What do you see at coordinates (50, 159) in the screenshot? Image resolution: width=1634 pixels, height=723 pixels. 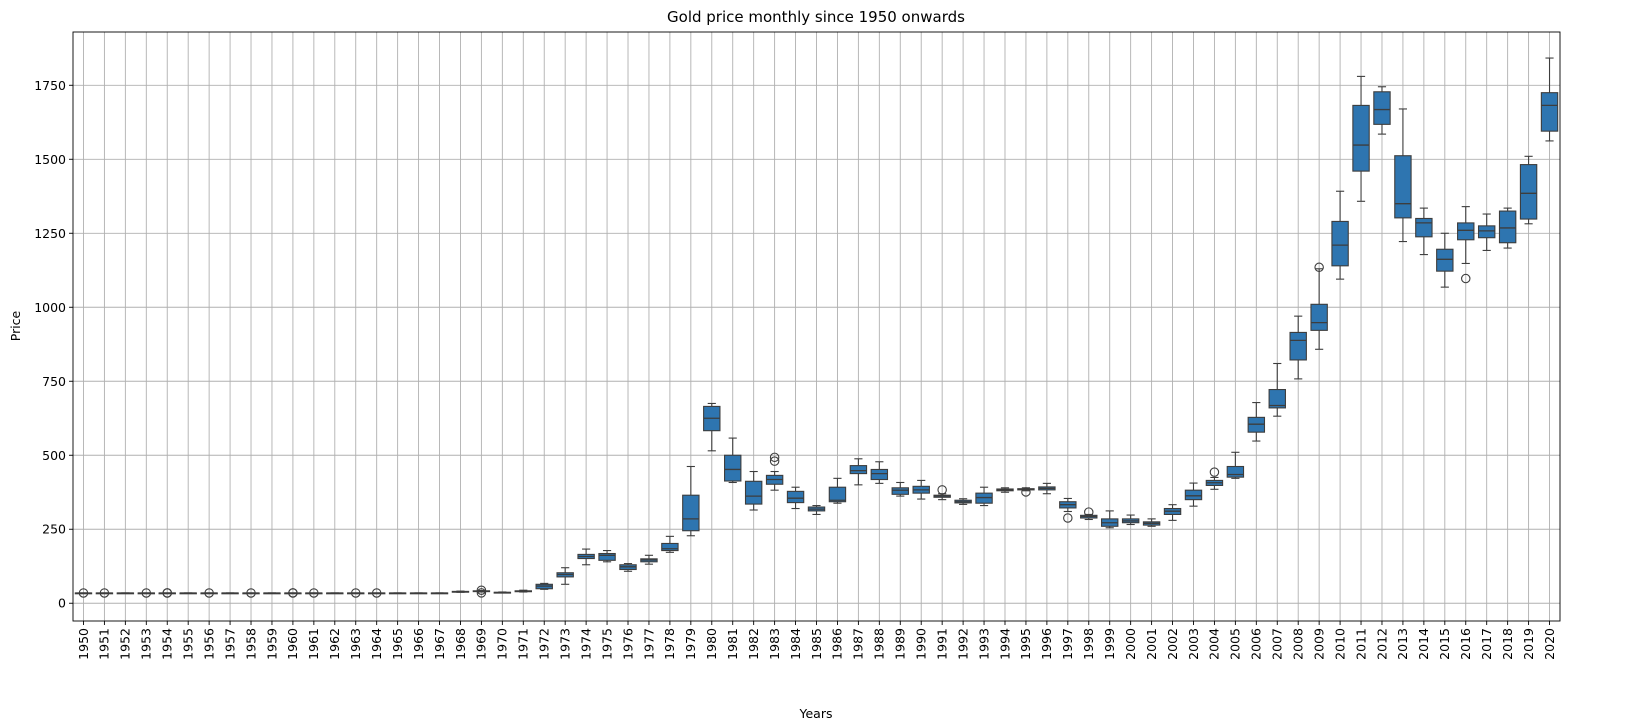 I see `y-tick-label: 1500` at bounding box center [50, 159].